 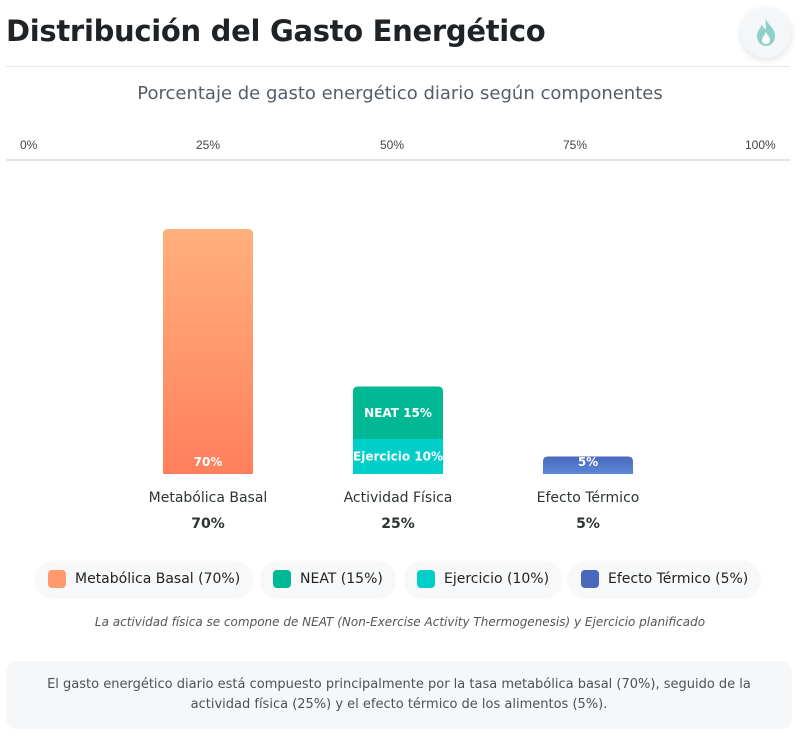 I want to click on axis-tick-25: 25%, so click(x=208, y=145).